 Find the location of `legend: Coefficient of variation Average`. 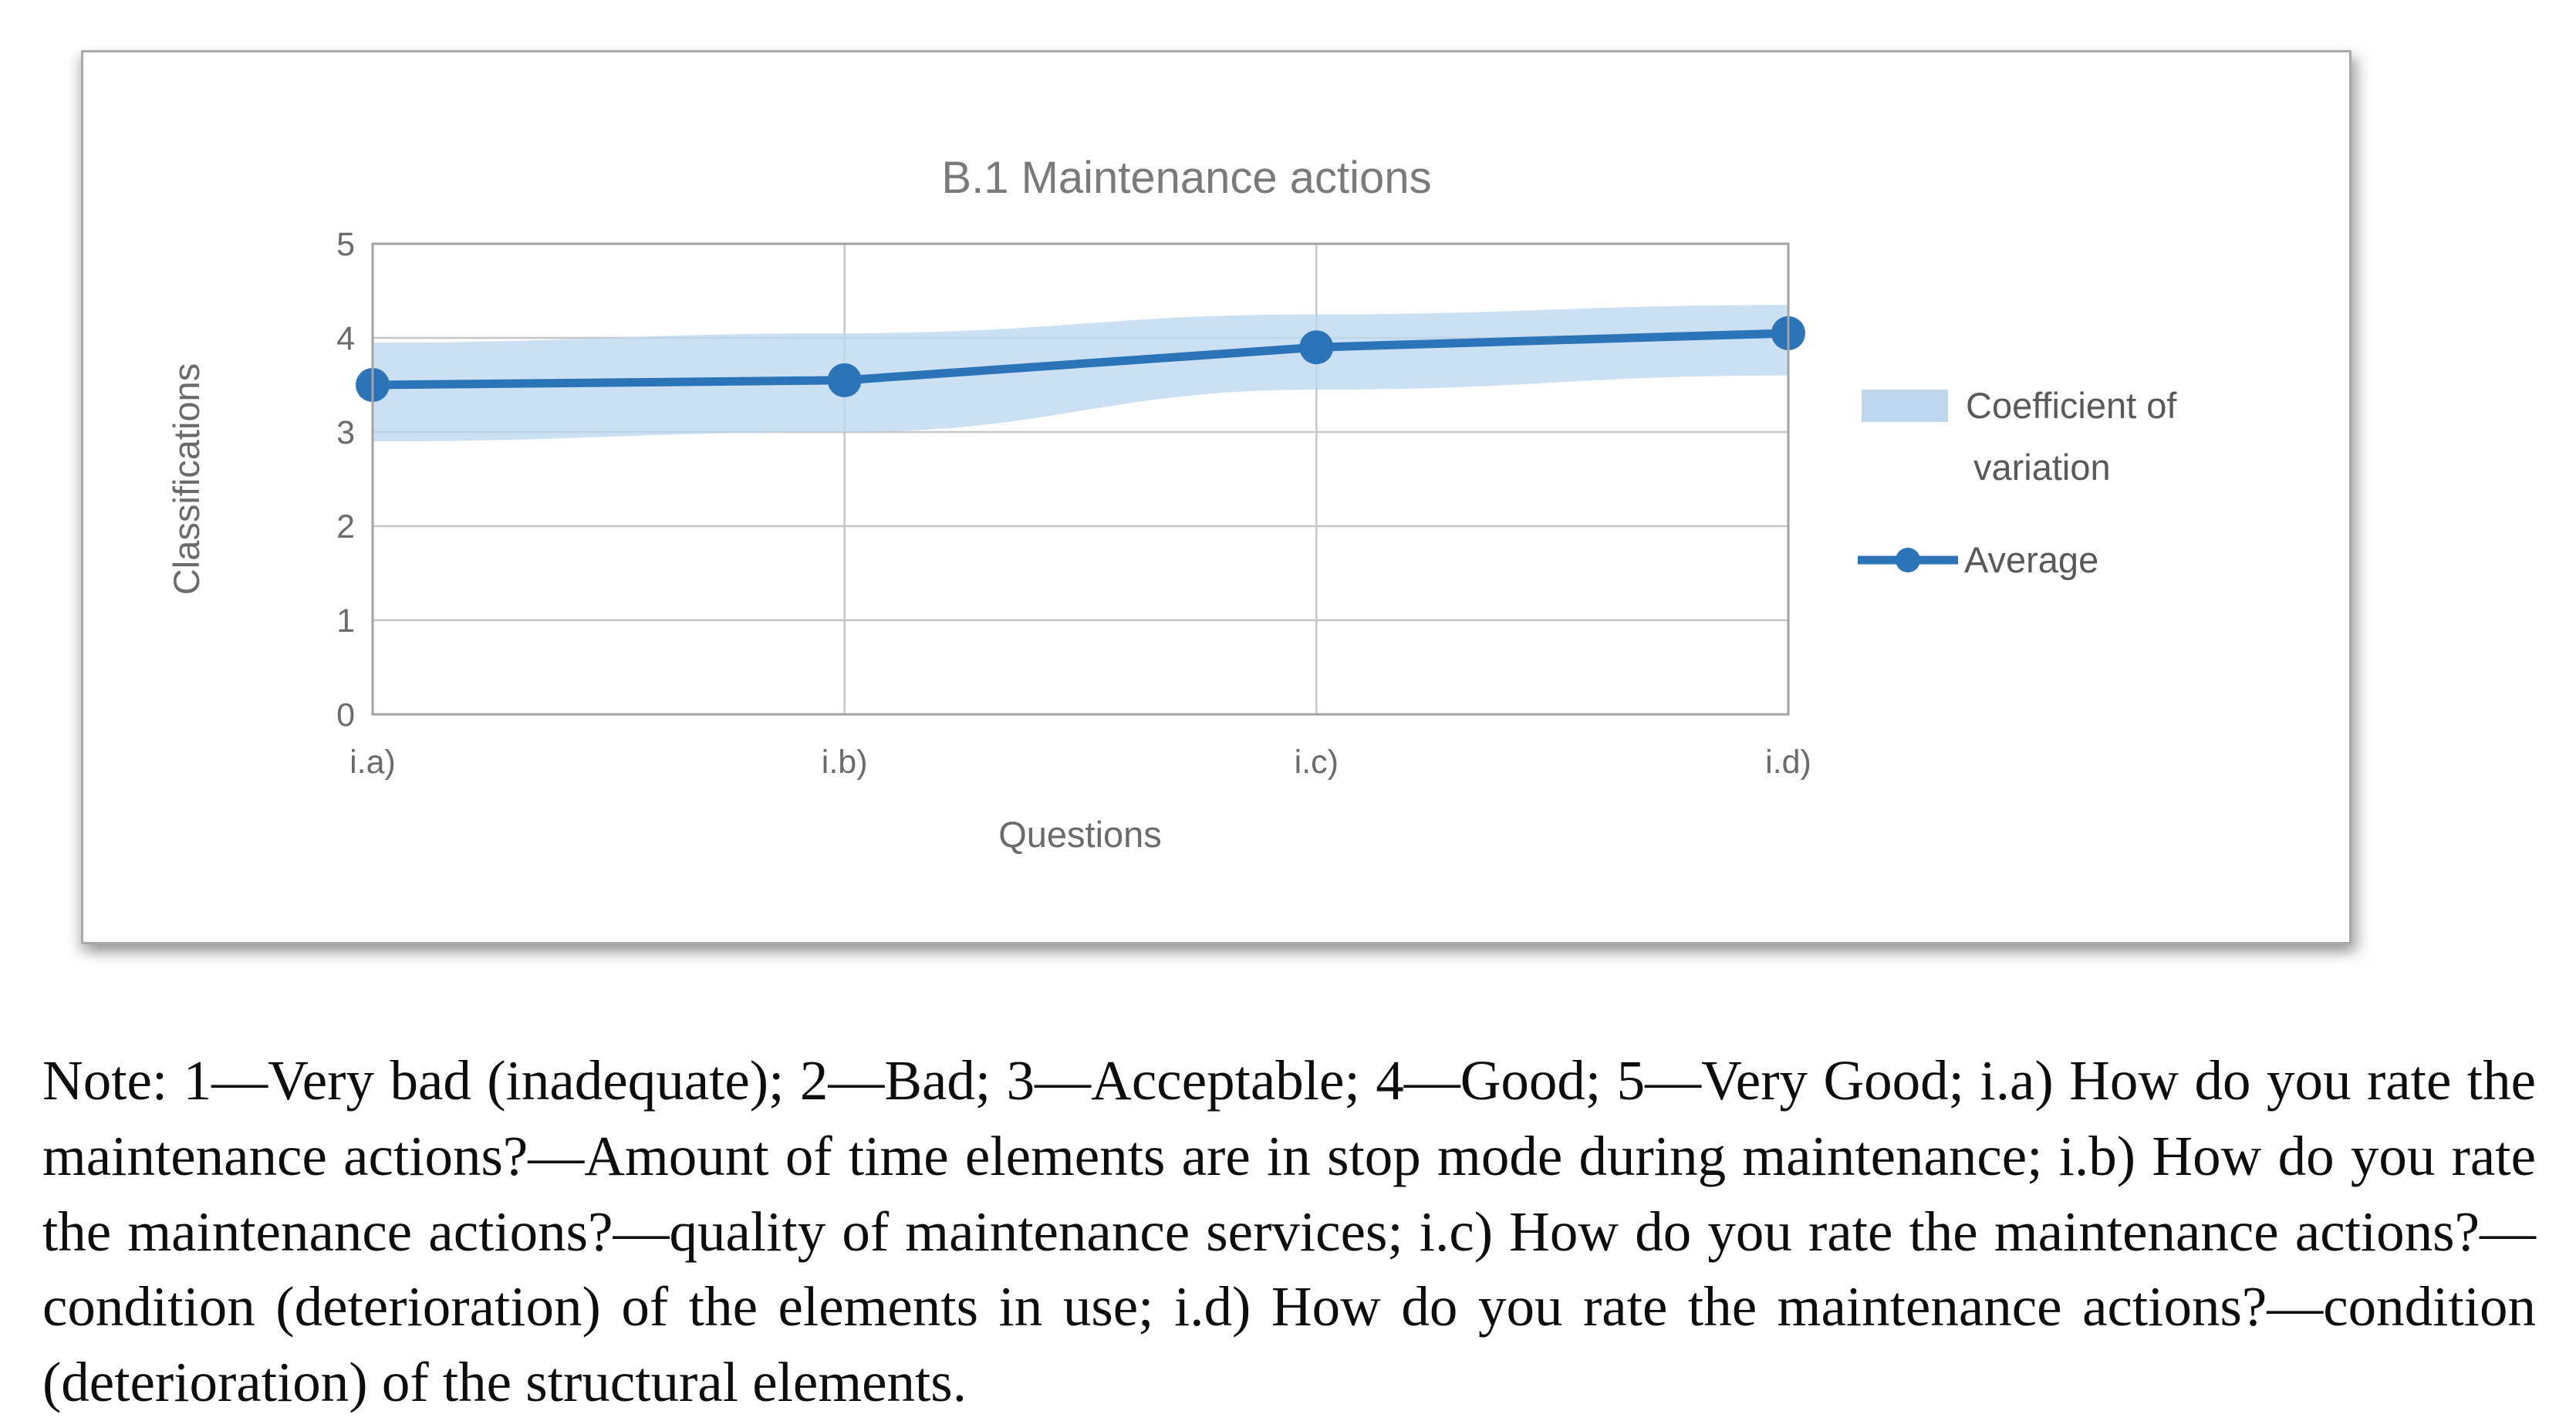

legend: Coefficient of variation Average is located at coordinates (2017, 482).